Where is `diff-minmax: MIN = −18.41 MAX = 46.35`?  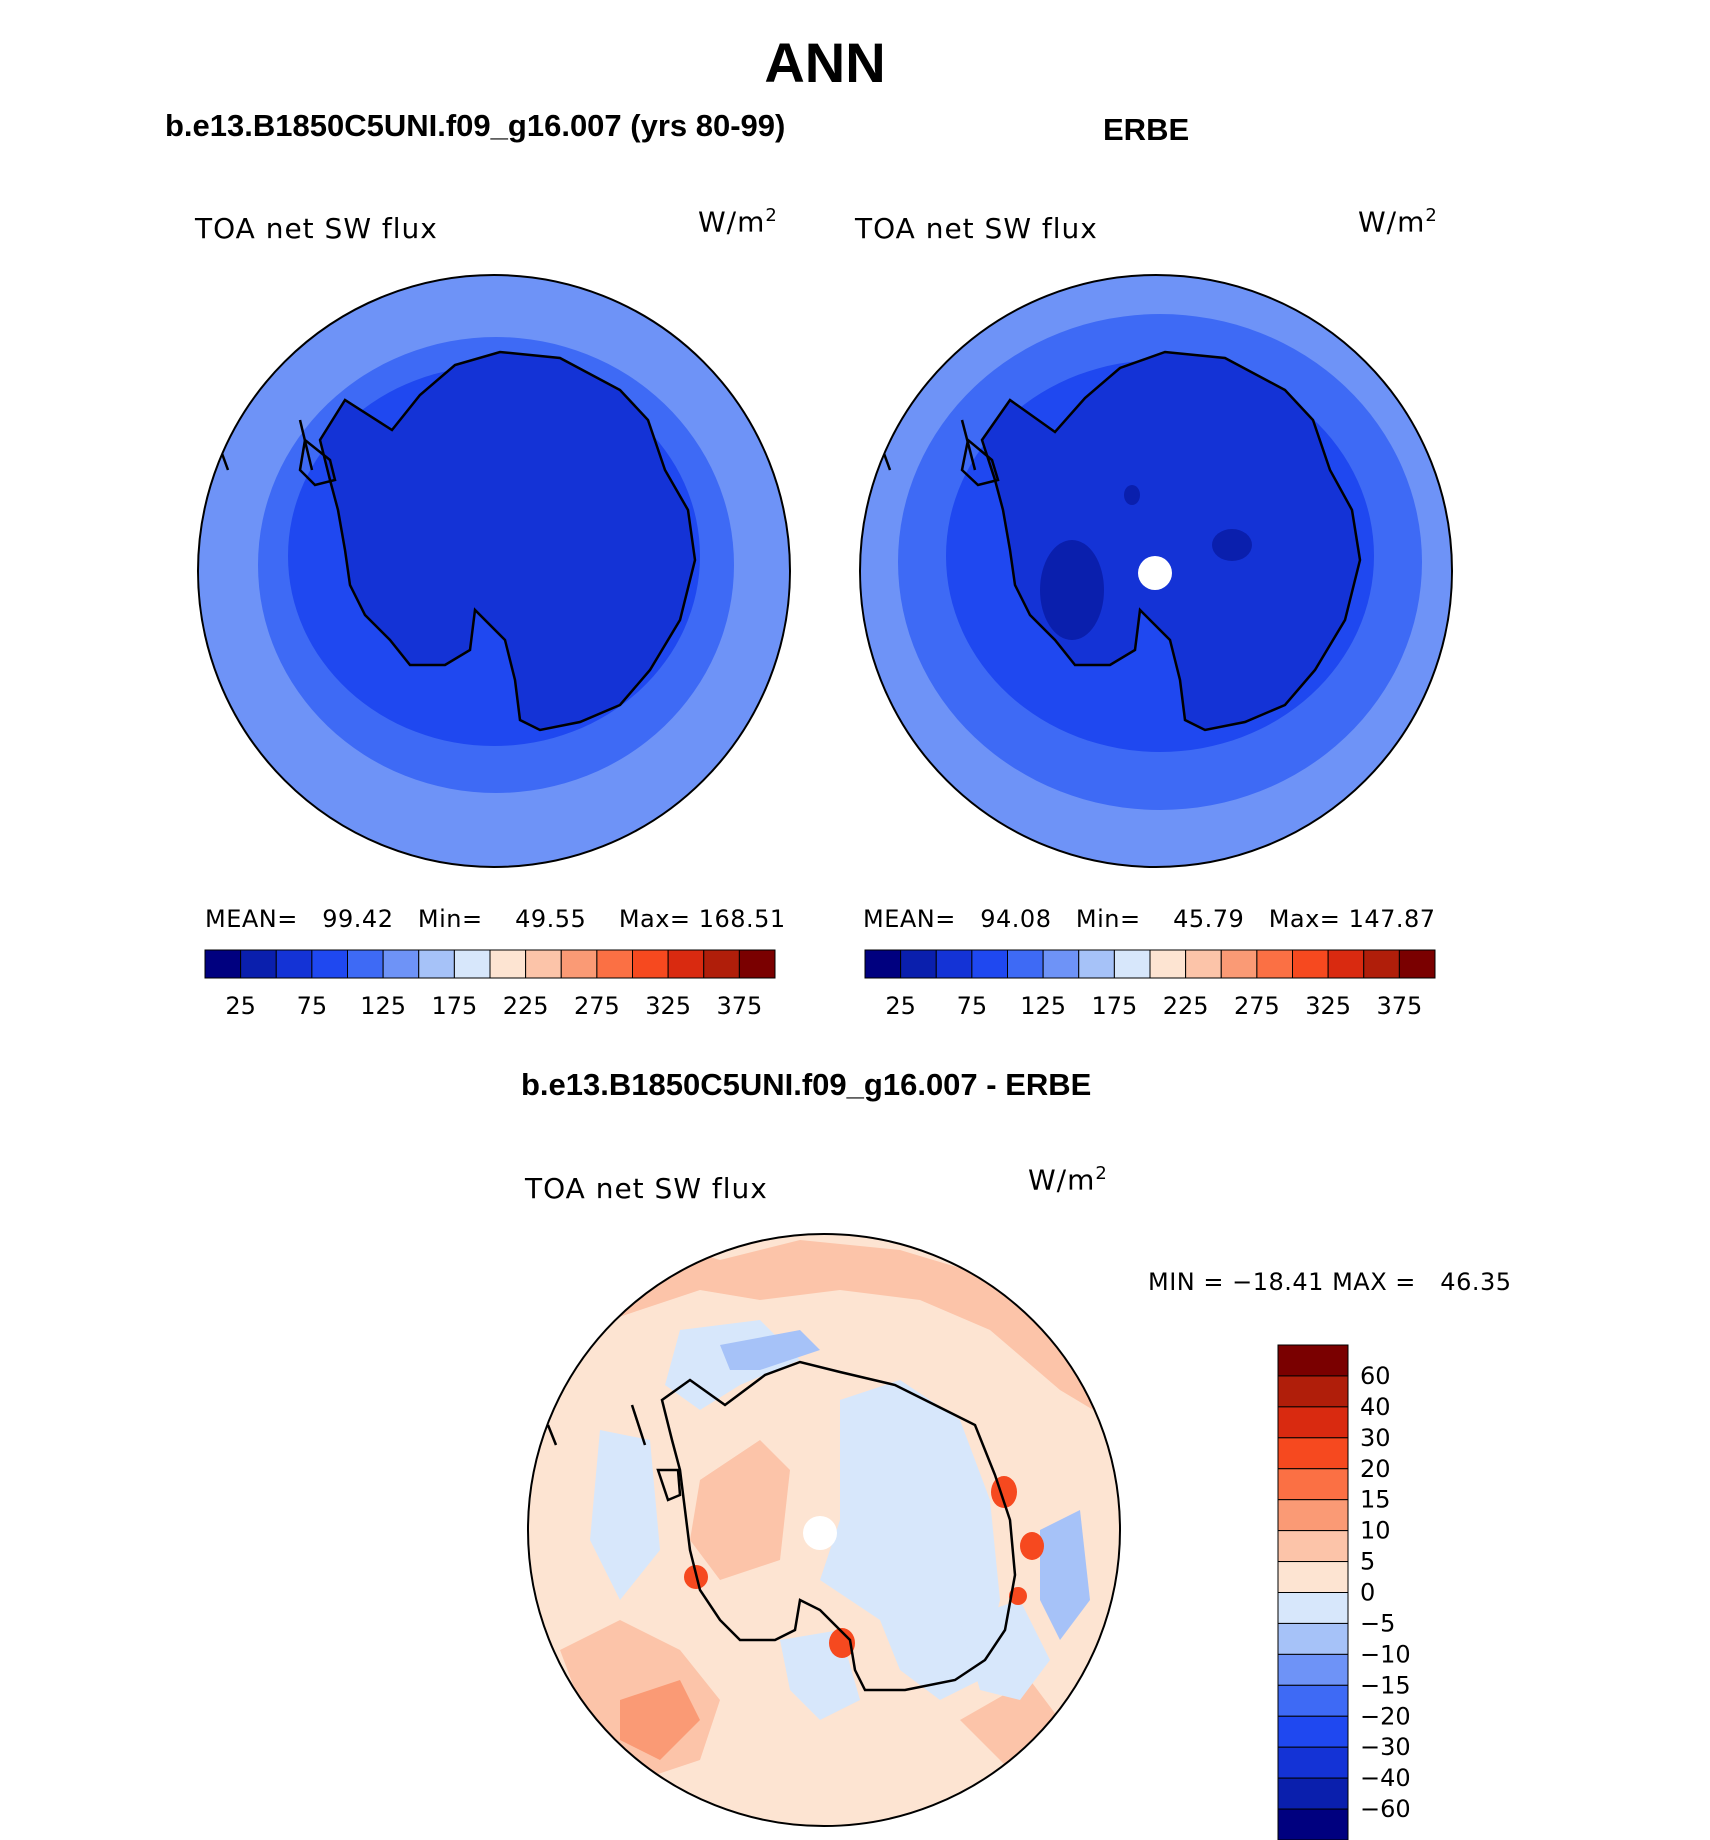
diff-minmax: MIN = −18.41 MAX = 46.35 is located at coordinates (1330, 1282).